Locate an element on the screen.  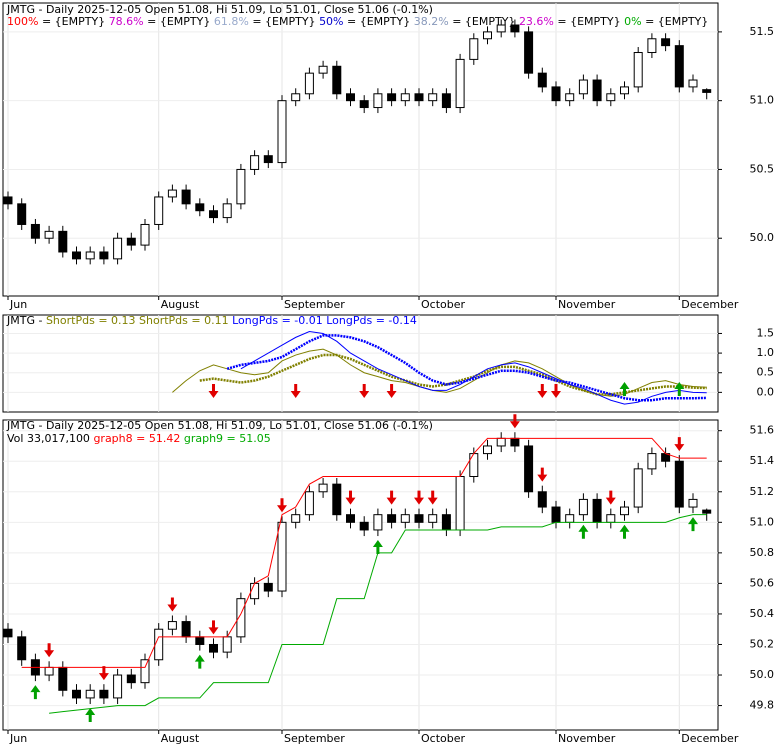
x-tick-label: December is located at coordinates (710, 738).